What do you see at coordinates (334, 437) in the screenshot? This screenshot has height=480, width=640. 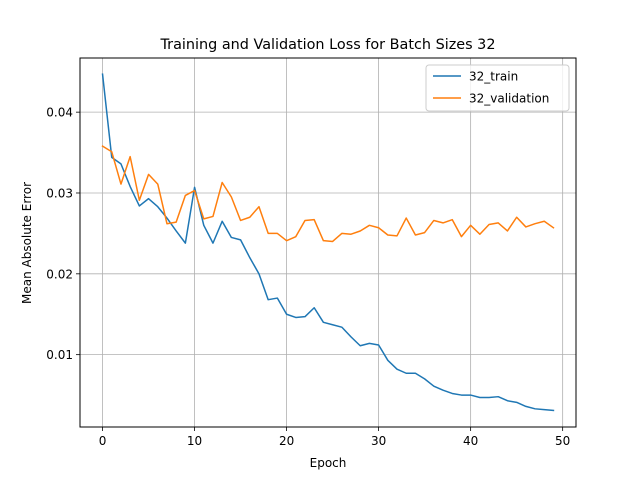 I see `x-axis-ticks: 0 10 20 30 40 50` at bounding box center [334, 437].